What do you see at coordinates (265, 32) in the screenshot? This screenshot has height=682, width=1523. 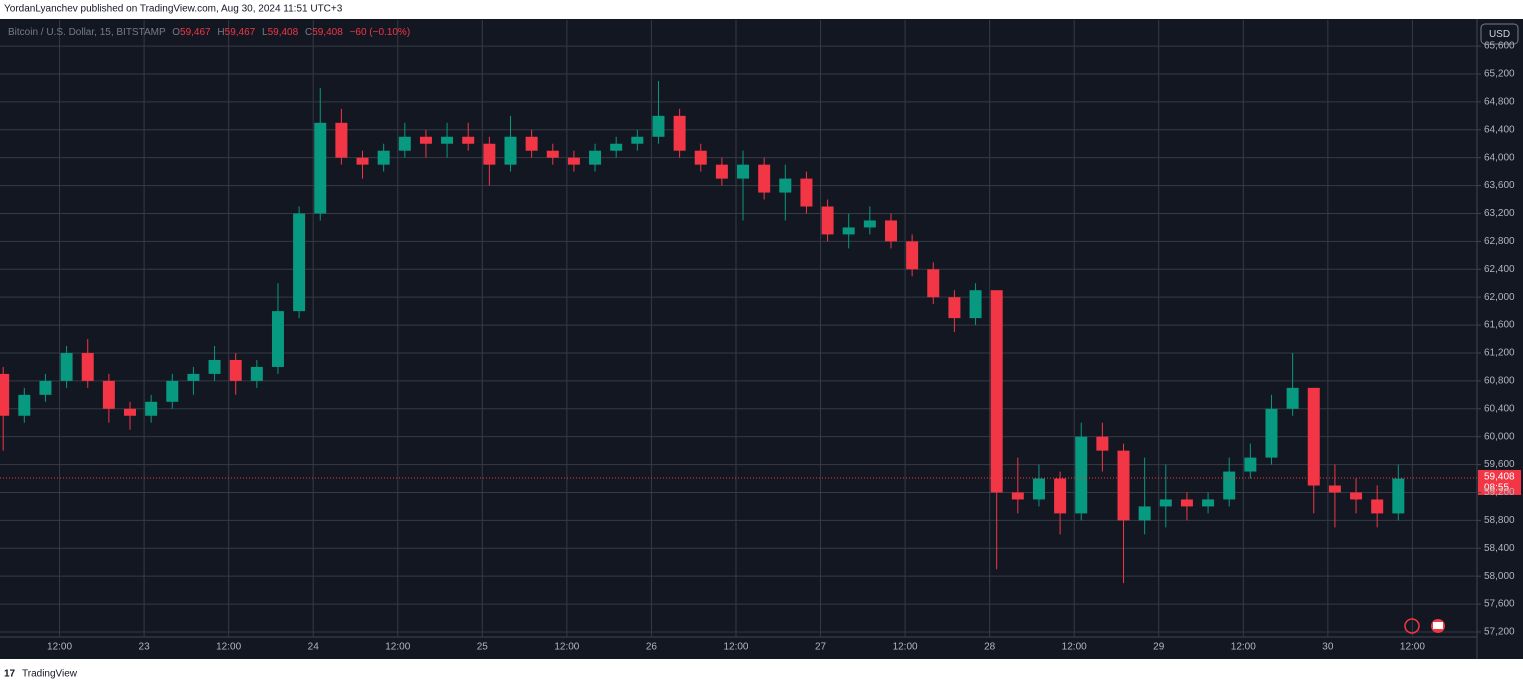 I see `ohlc-key: L` at bounding box center [265, 32].